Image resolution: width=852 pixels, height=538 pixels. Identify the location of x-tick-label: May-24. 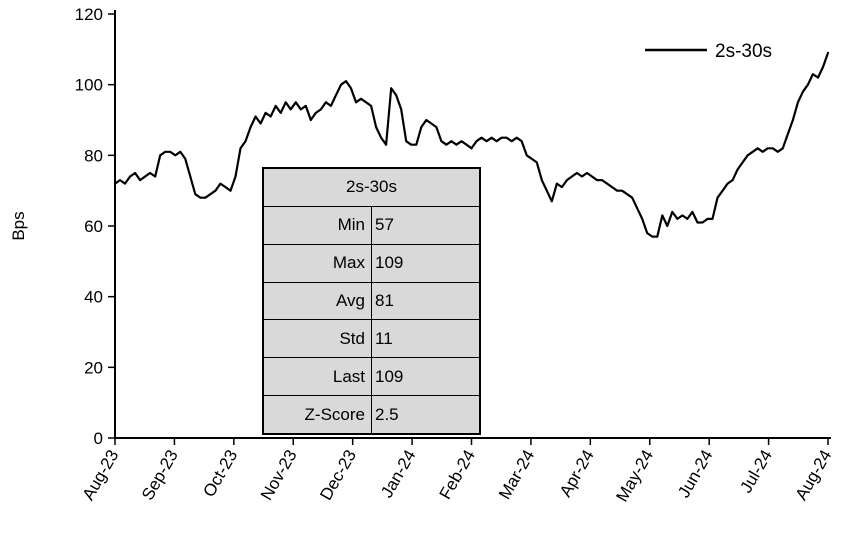
(634, 476).